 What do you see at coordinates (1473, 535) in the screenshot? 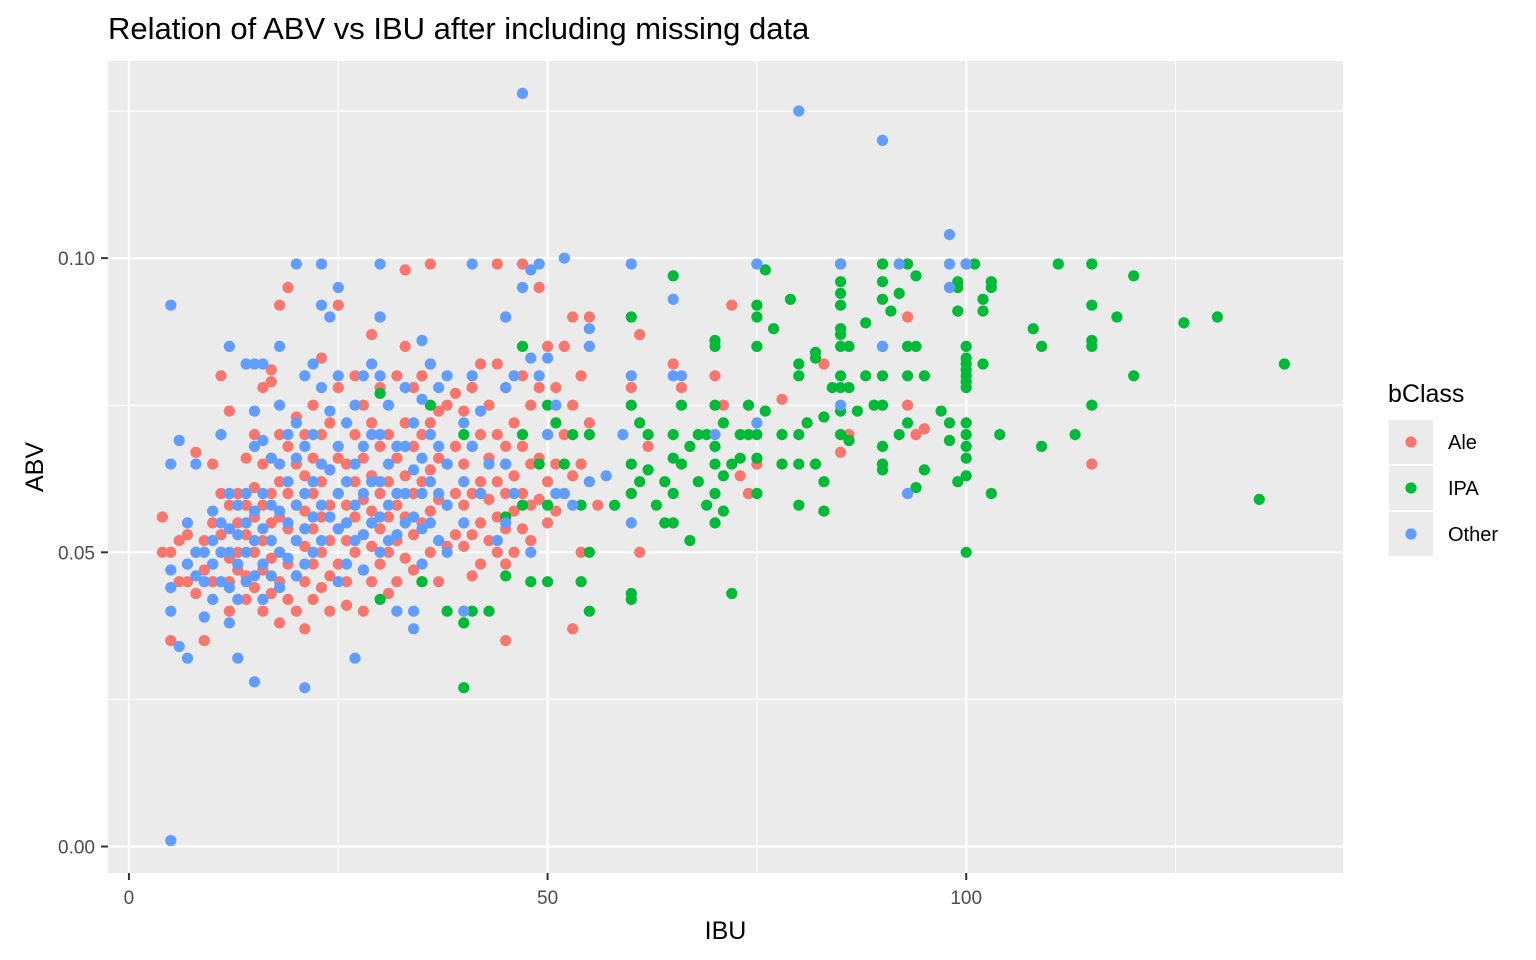
I see `legend-label: Other` at bounding box center [1473, 535].